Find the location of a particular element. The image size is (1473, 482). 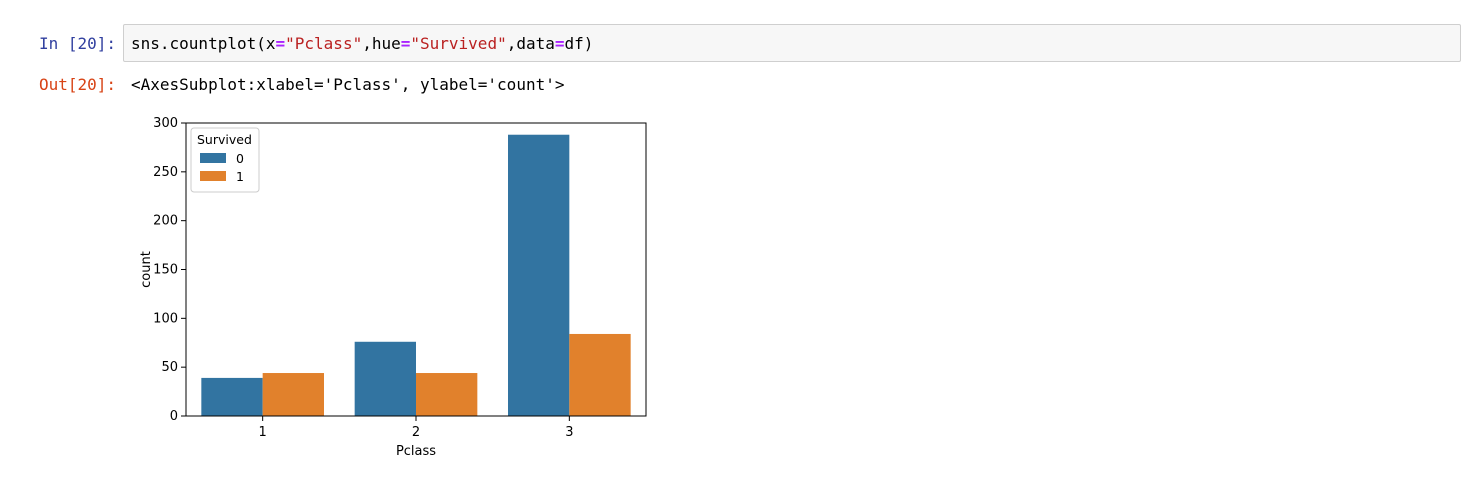

y-tick-label: 300 is located at coordinates (165, 123).